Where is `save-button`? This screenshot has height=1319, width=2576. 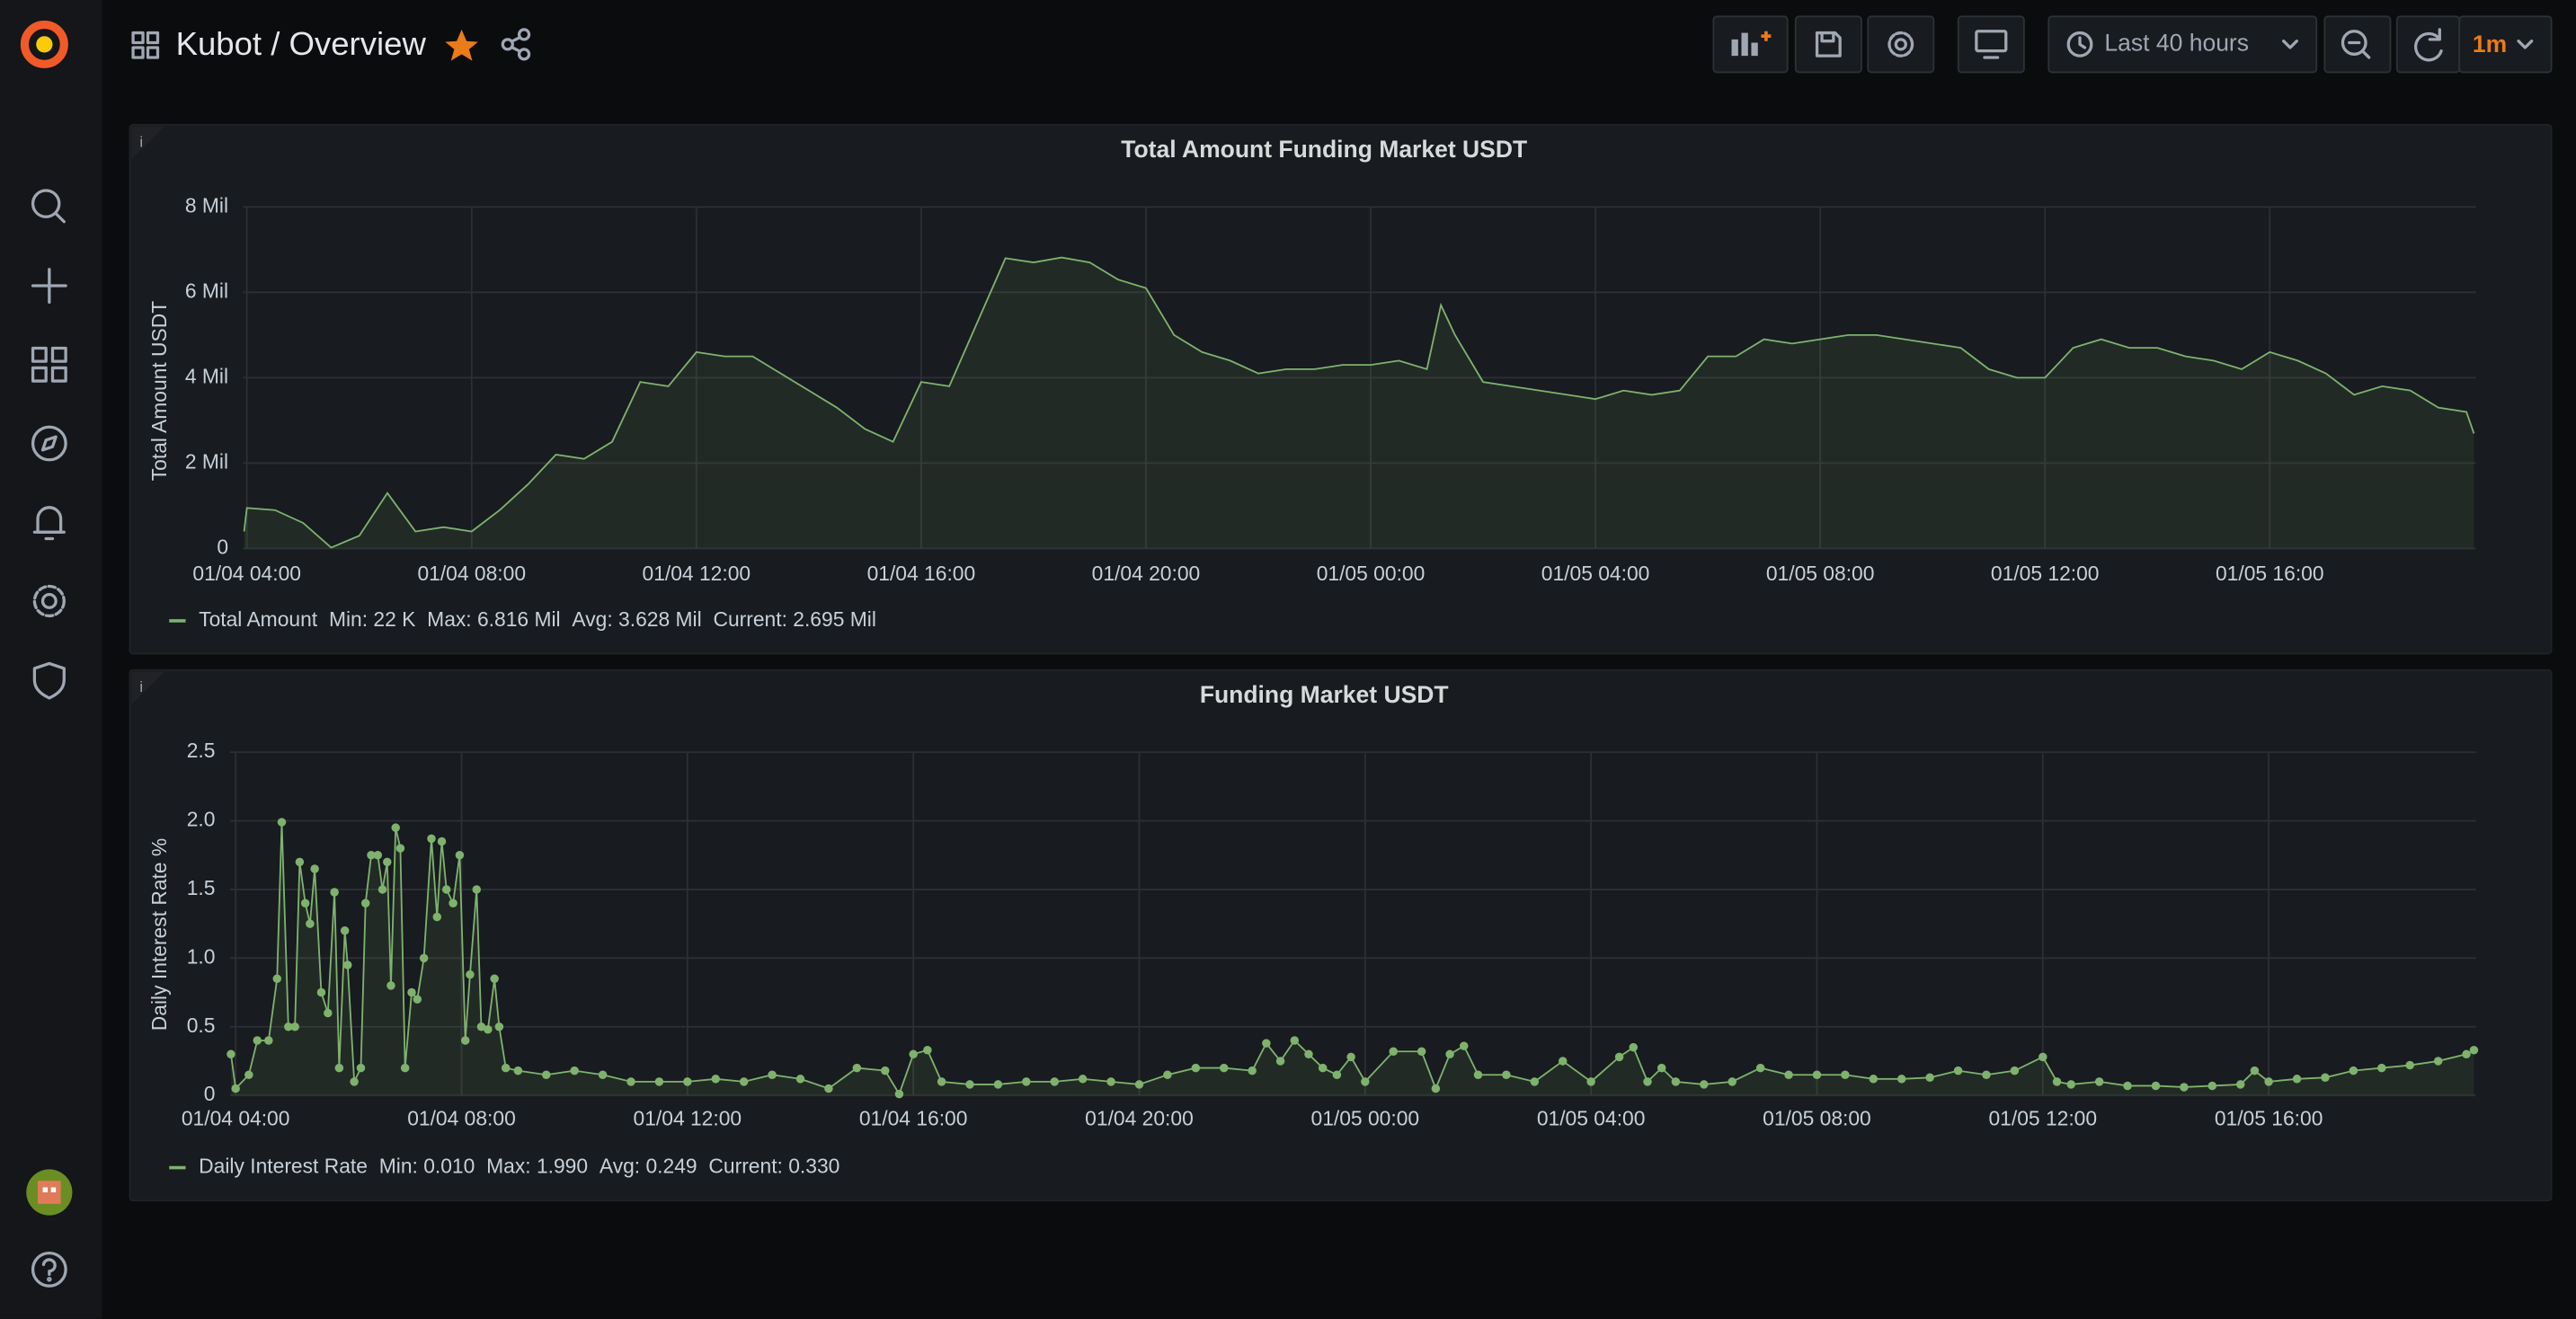 save-button is located at coordinates (1828, 44).